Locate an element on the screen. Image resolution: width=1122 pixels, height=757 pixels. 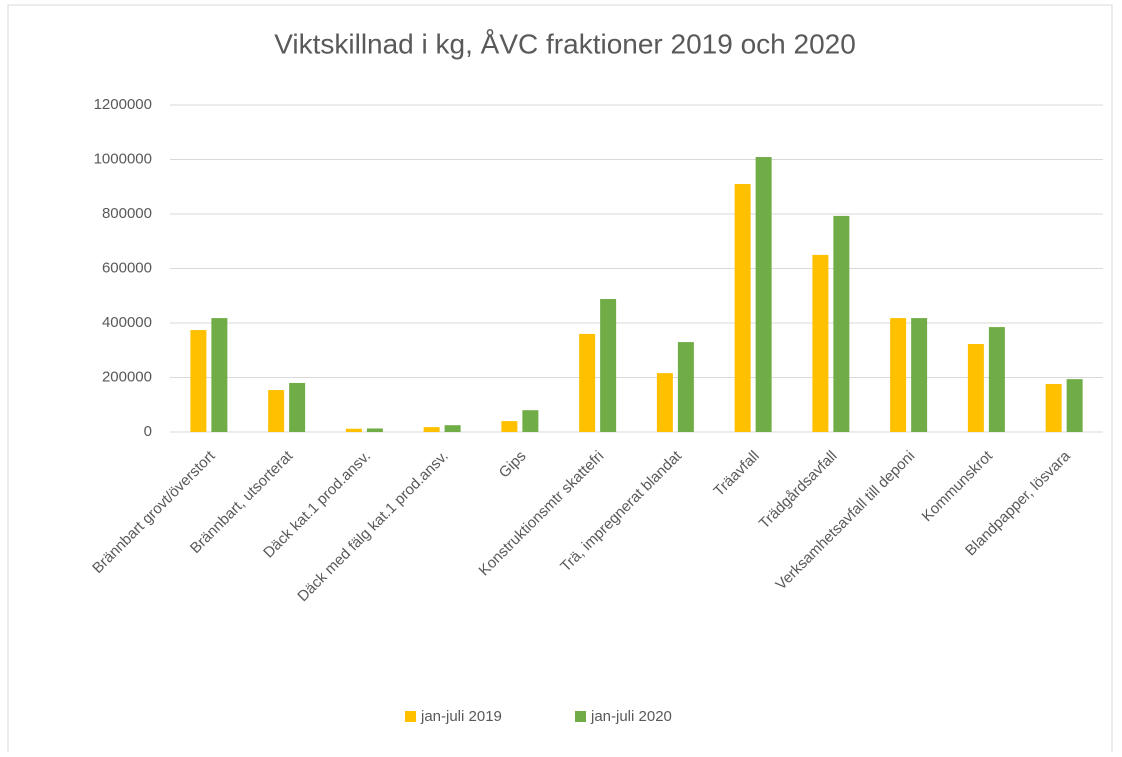
y-tick-label: 600000 is located at coordinates (127, 267).